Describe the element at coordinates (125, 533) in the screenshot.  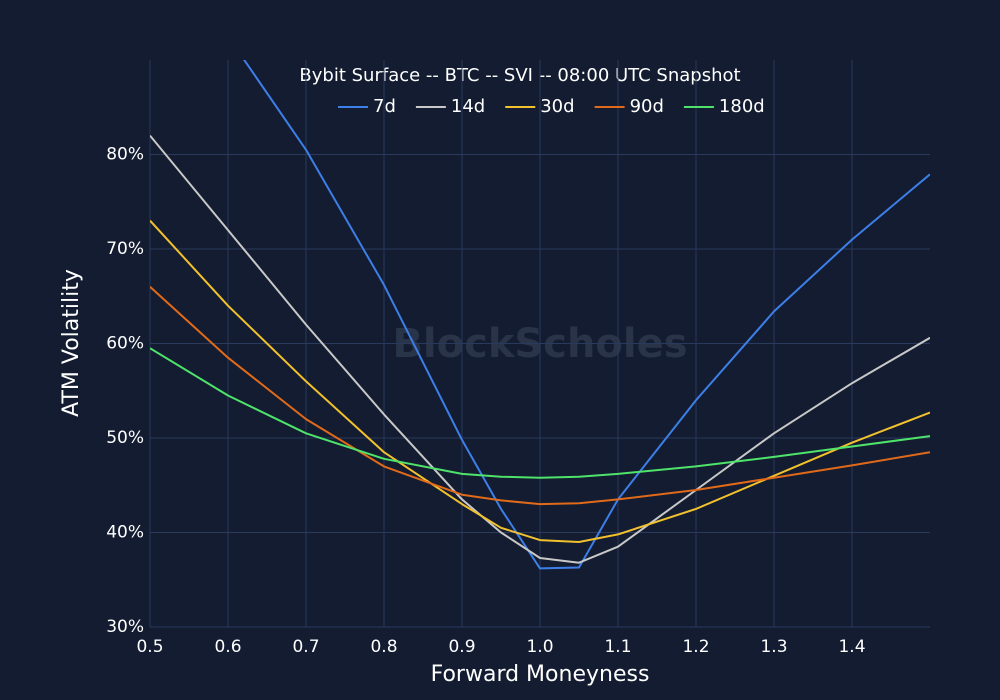
I see `y-tick-label: 40%` at that location.